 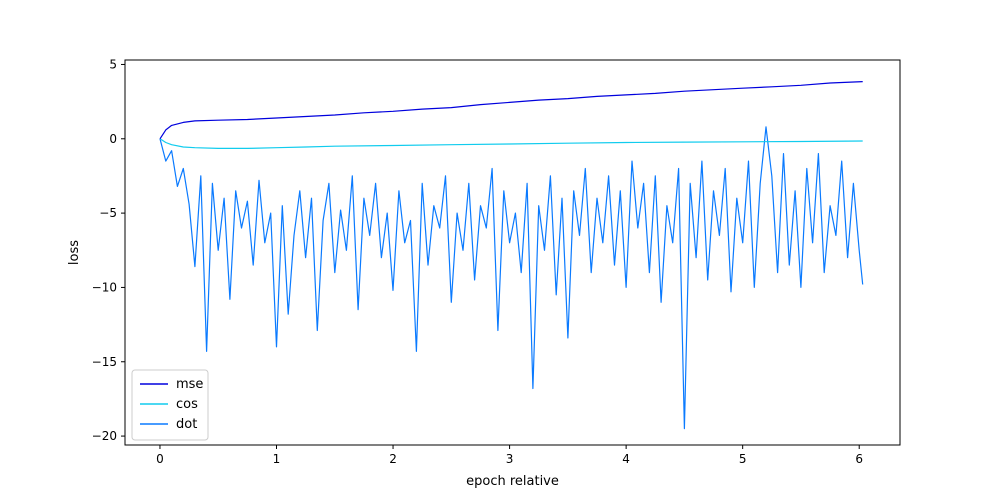 What do you see at coordinates (512, 481) in the screenshot?
I see `x-axis-label: epoch relative` at bounding box center [512, 481].